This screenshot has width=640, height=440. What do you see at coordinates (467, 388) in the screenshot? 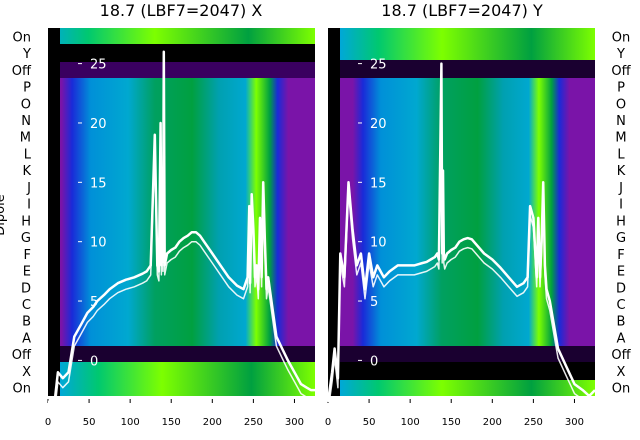
I see `heatmap-row-on-bottom` at bounding box center [467, 388].